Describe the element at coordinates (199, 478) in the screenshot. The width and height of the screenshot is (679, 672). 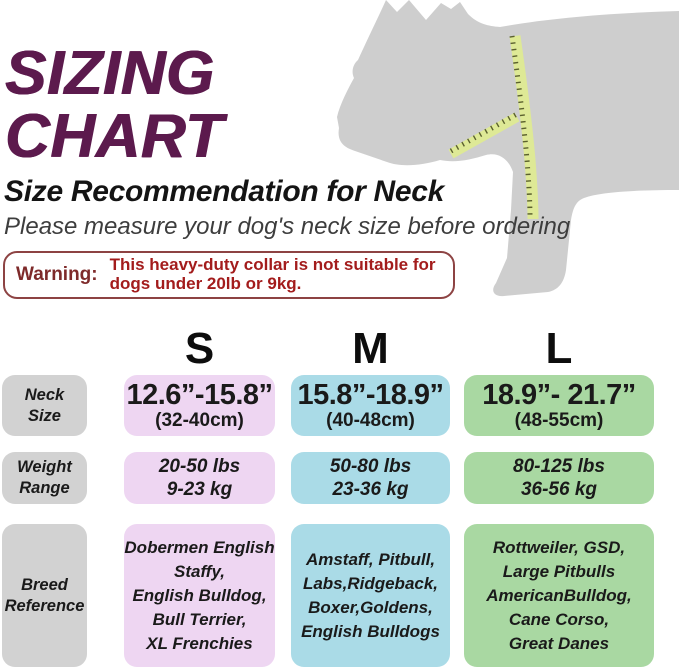
I see `cell-weight-range-s: 20-50 lbs 9-23 kg` at that location.